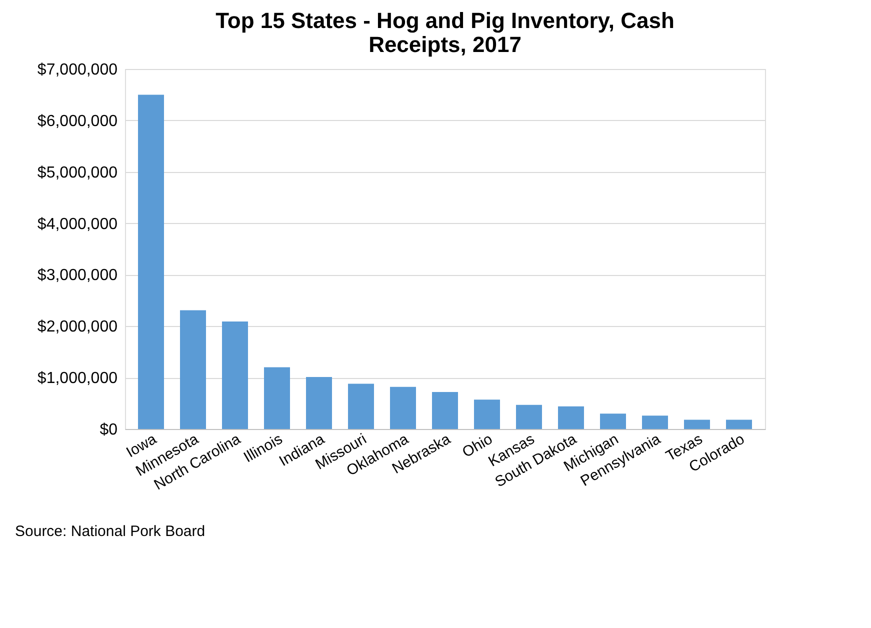 Image resolution: width=871 pixels, height=628 pixels. Describe the element at coordinates (77, 275) in the screenshot. I see `y-tick-label: $3,000,000` at that location.